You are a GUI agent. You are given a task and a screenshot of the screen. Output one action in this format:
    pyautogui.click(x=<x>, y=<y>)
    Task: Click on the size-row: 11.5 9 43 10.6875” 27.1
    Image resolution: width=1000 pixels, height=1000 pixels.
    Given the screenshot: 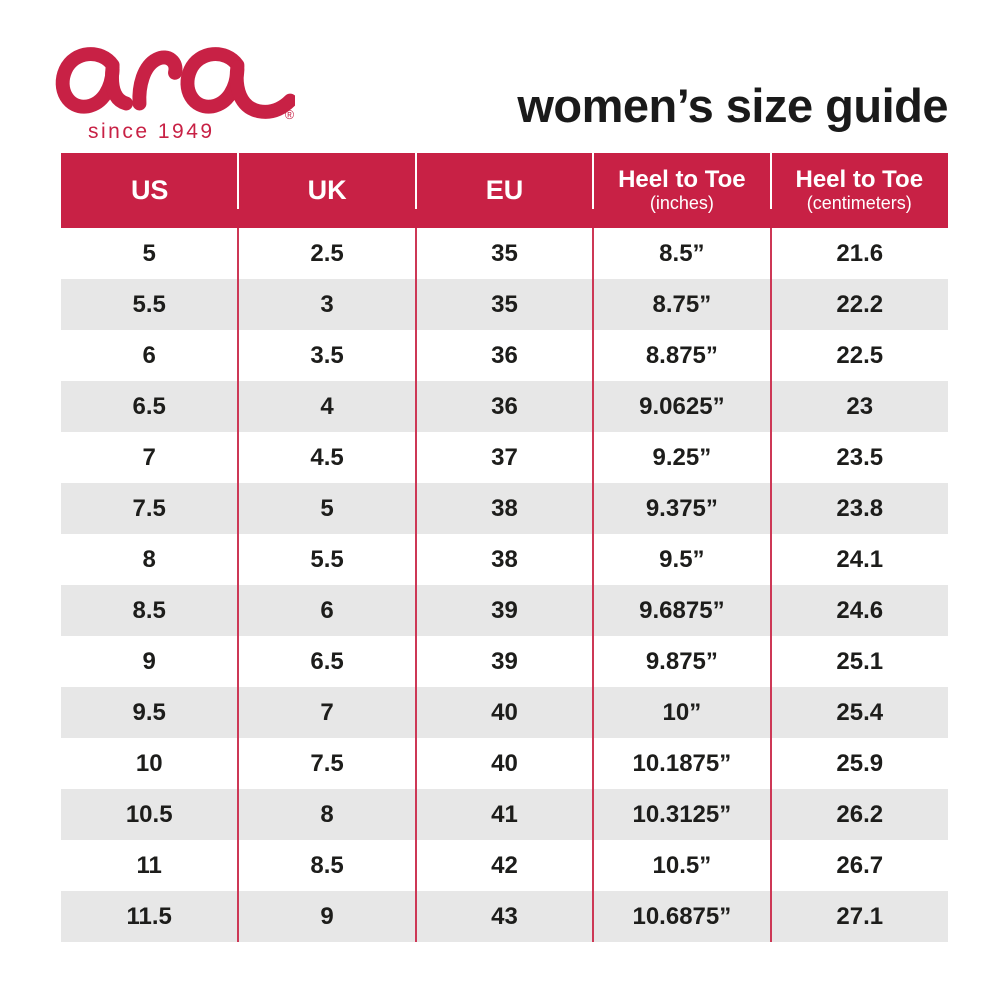 What is the action you would take?
    pyautogui.click(x=504, y=916)
    